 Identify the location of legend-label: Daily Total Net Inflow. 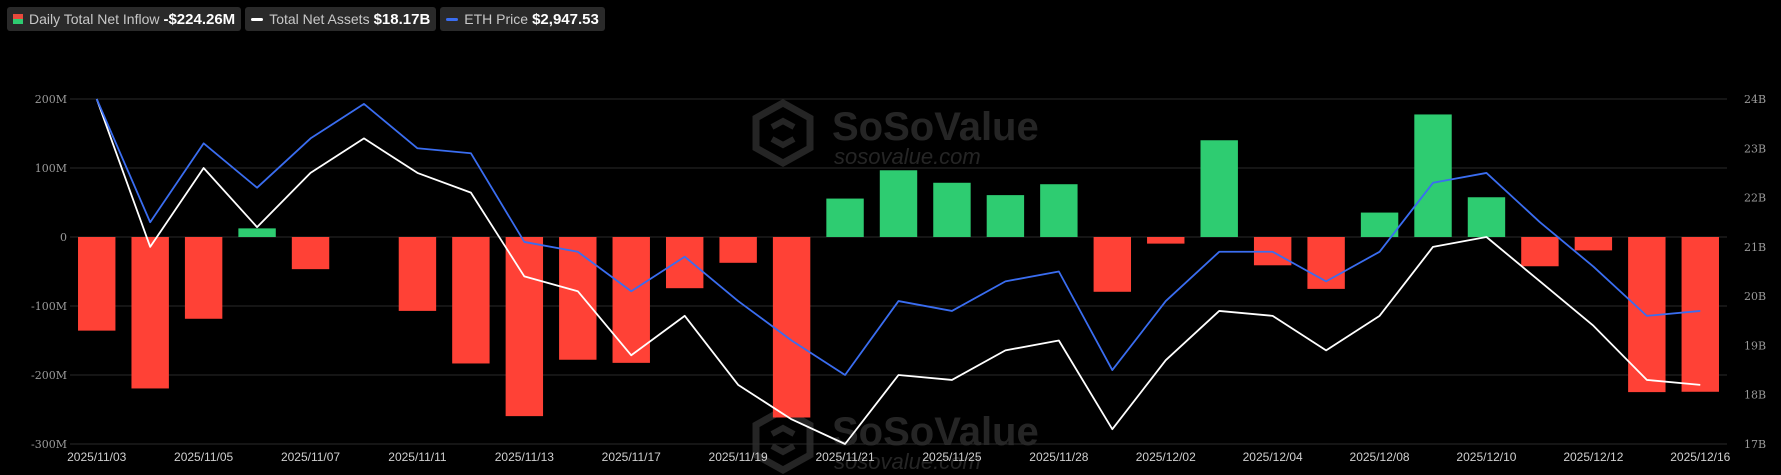
(94, 19).